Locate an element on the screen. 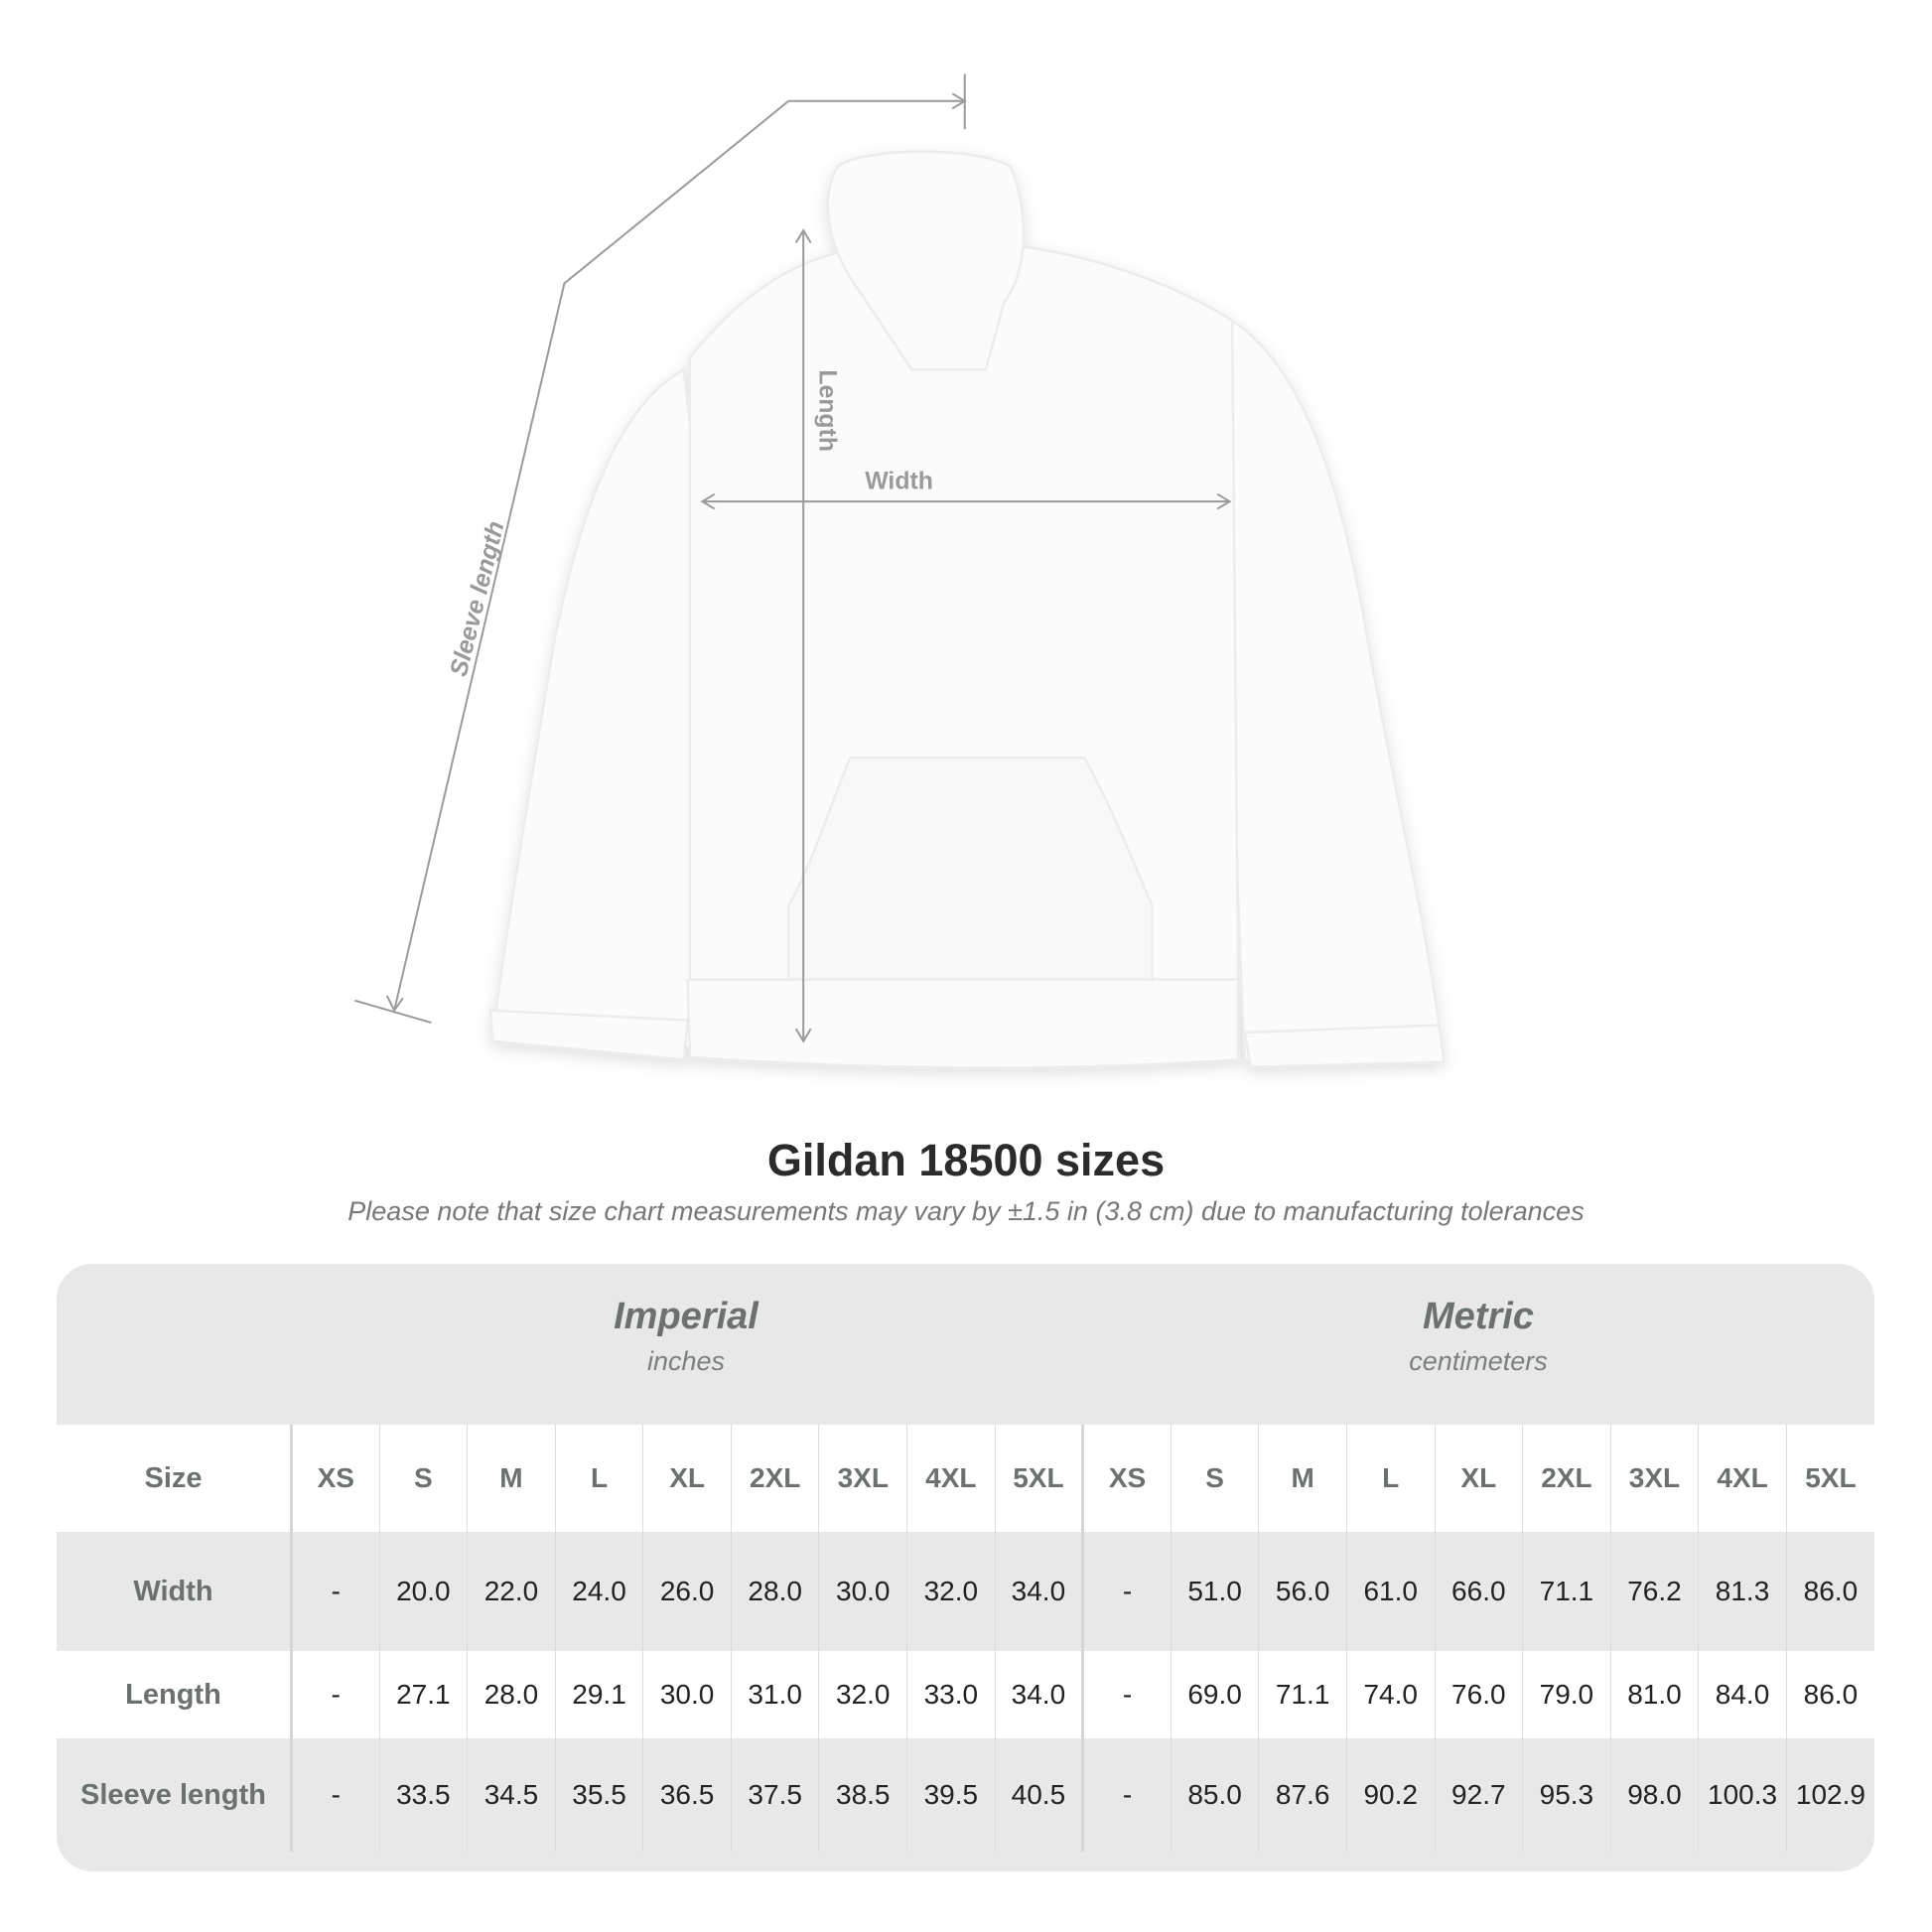  length-label: Length is located at coordinates (826, 411).